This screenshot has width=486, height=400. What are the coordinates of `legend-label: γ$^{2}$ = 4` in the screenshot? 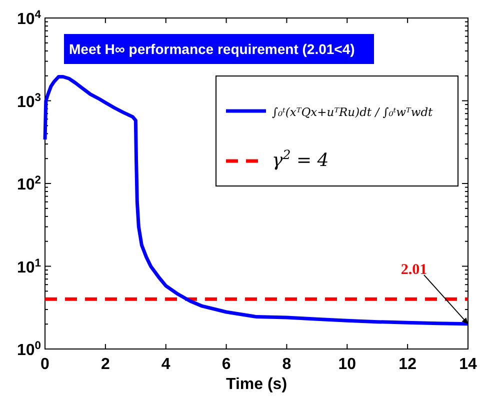 It's located at (300, 158).